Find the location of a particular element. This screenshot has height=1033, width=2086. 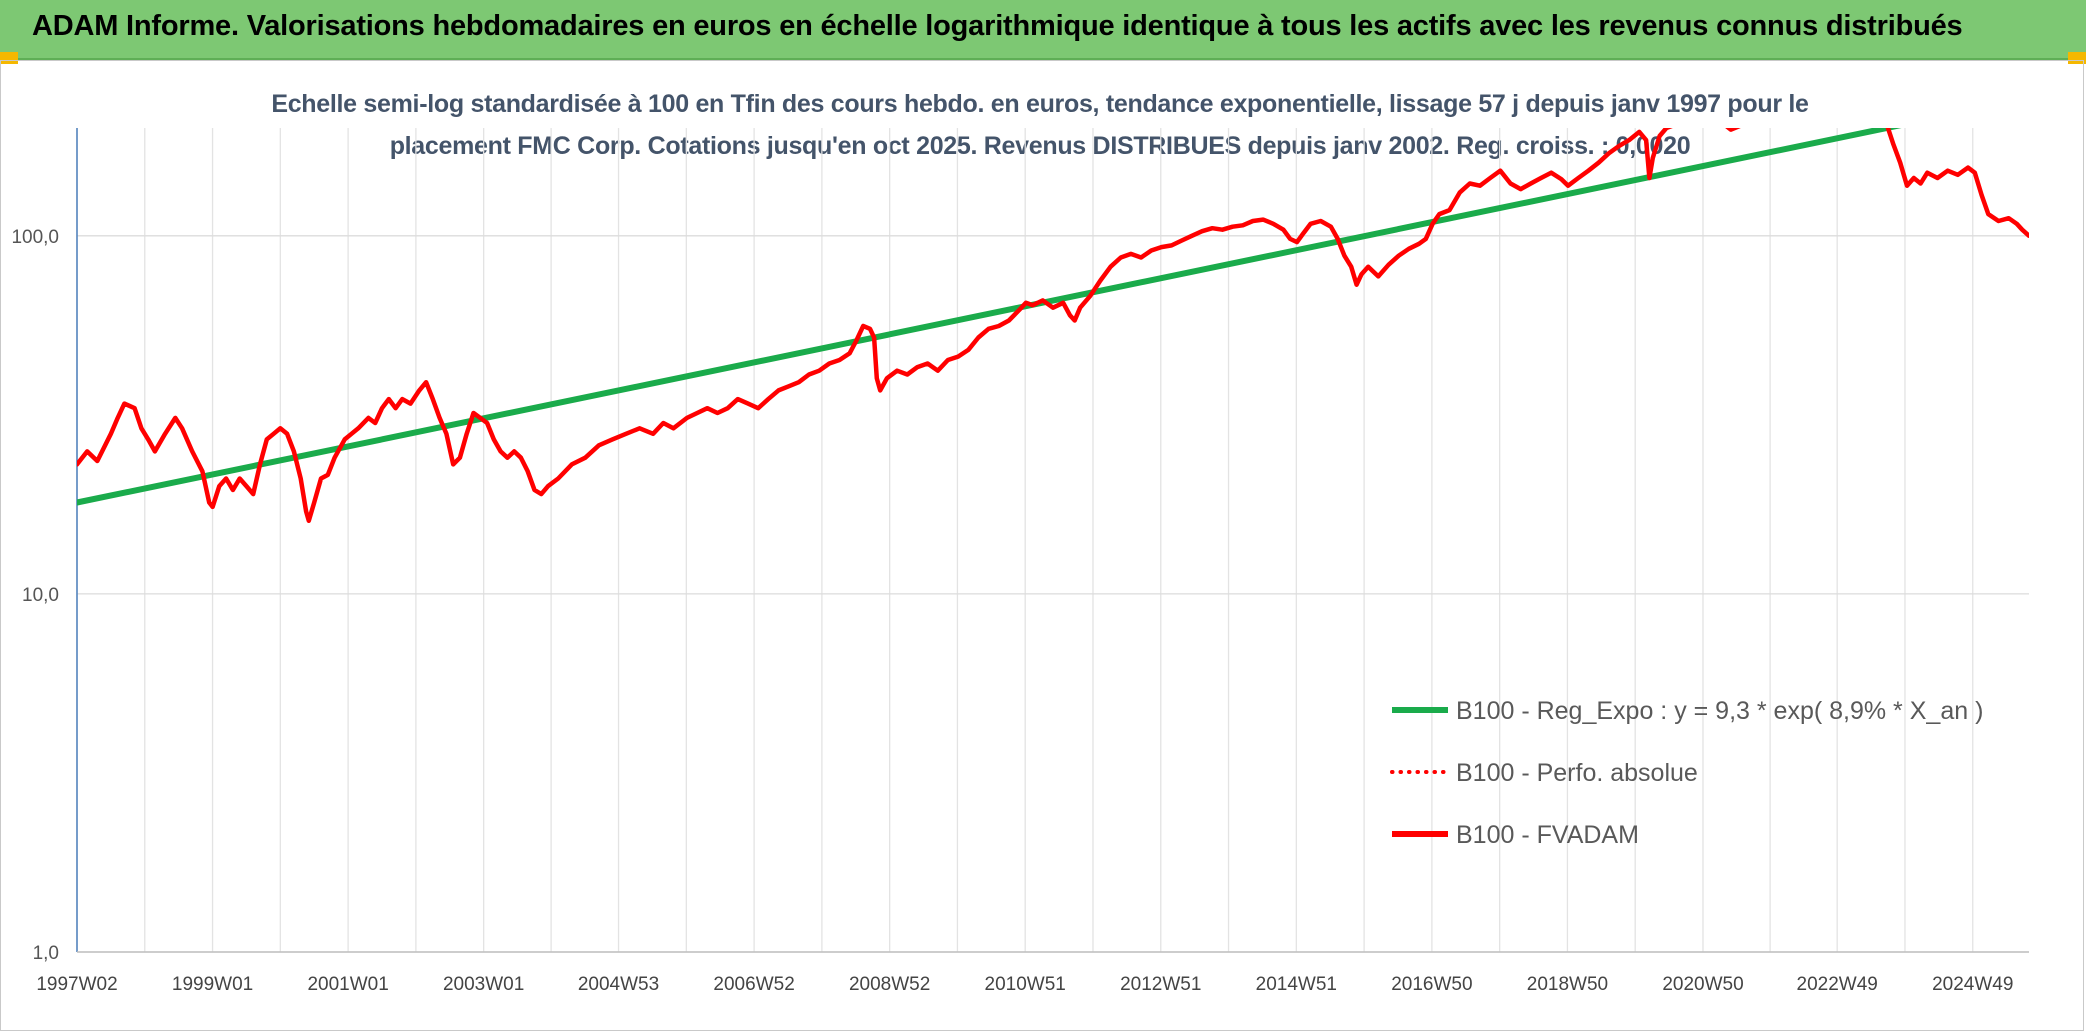

x-tick-label: 2003W01 is located at coordinates (483, 984).